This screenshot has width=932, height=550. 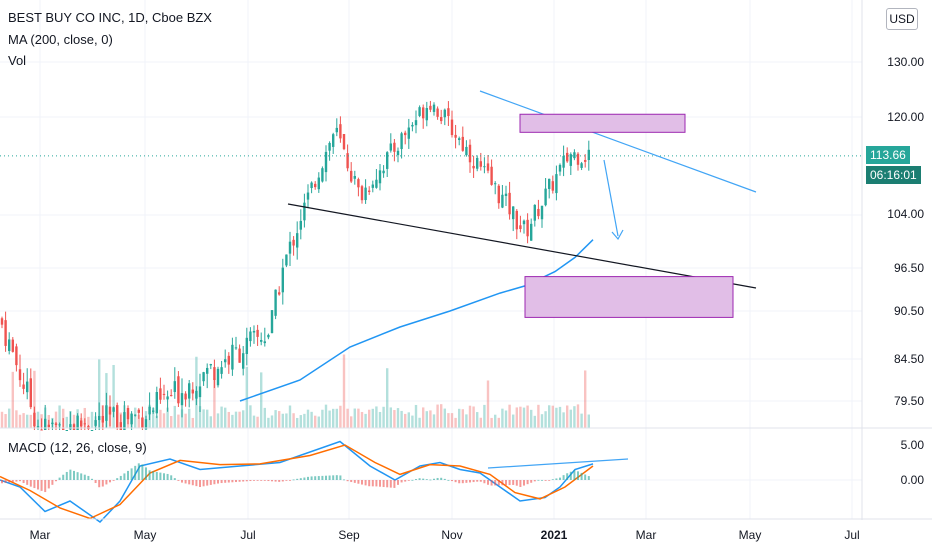 I want to click on symbol-legend: BEST BUY CO INC, 1D, Cboe BZX, so click(x=110, y=17).